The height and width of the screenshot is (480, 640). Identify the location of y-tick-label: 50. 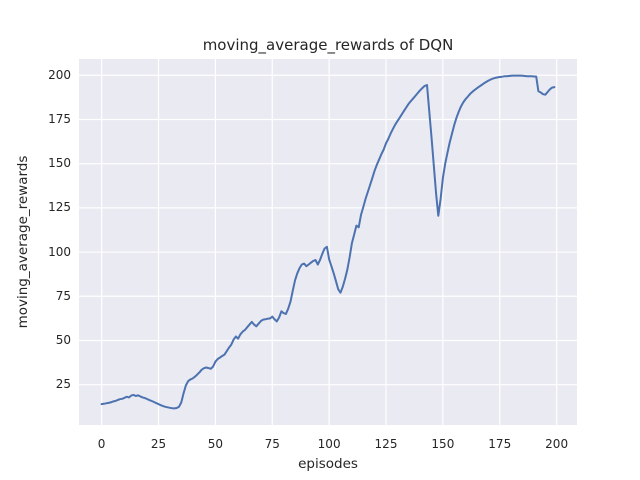
(63, 339).